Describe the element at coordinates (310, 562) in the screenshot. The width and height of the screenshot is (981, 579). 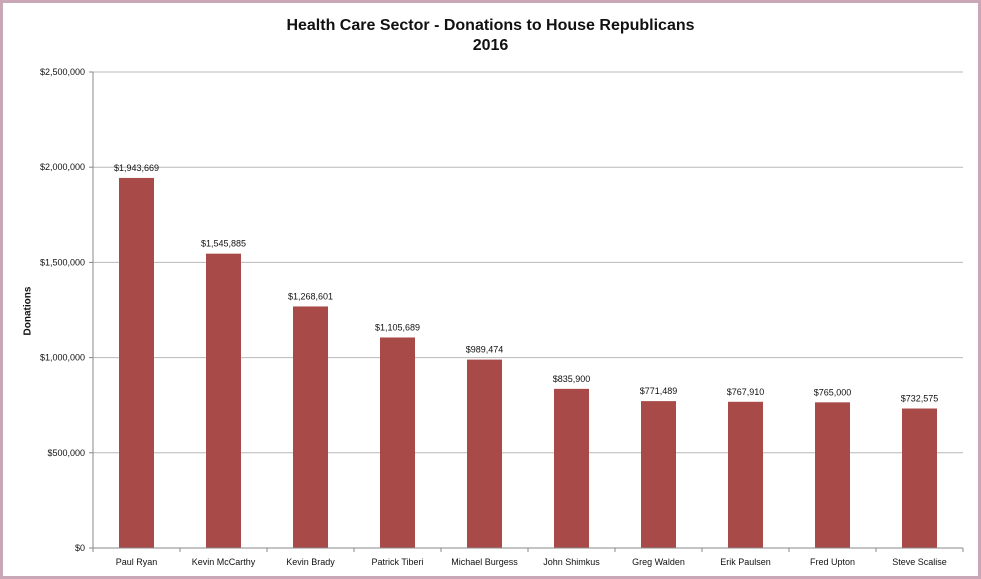
I see `category-label: Kevin Brady` at that location.